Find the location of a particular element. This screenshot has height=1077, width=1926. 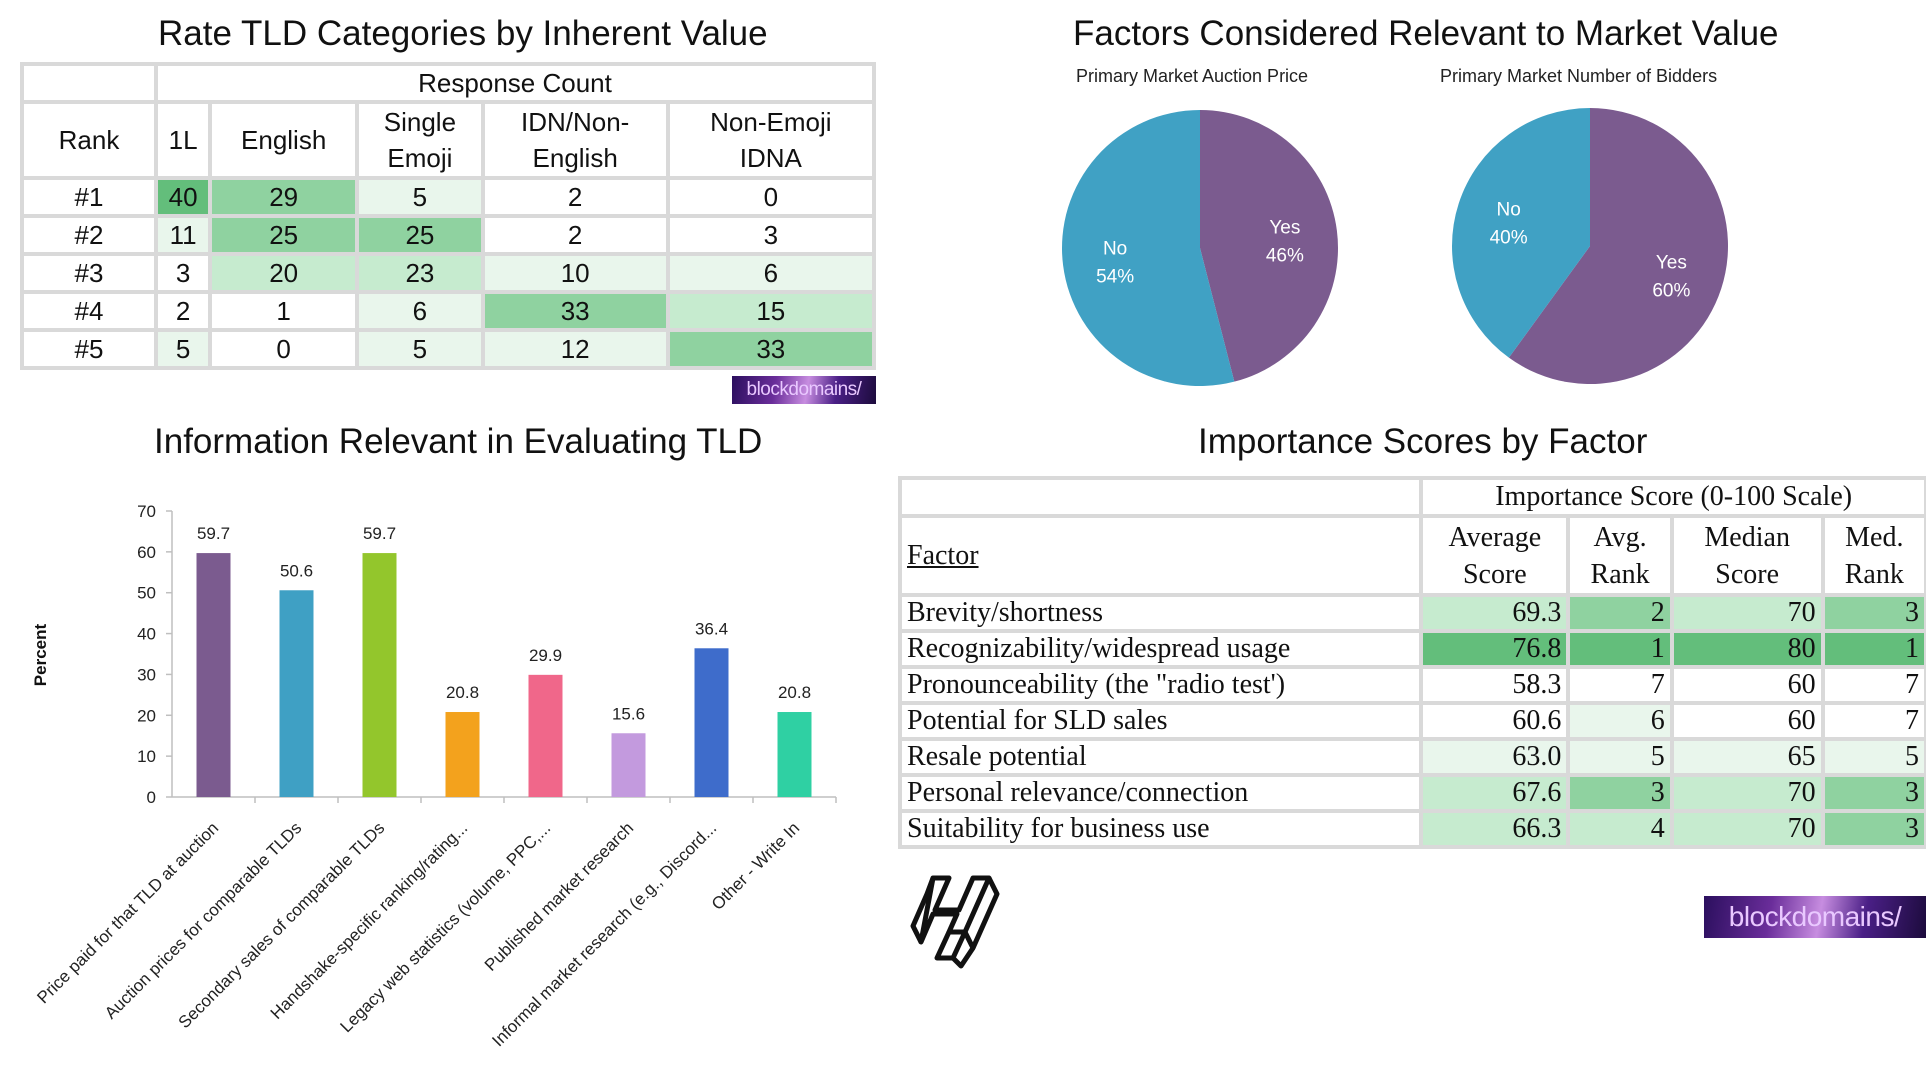

score-cell: 60.6 is located at coordinates (1495, 721).